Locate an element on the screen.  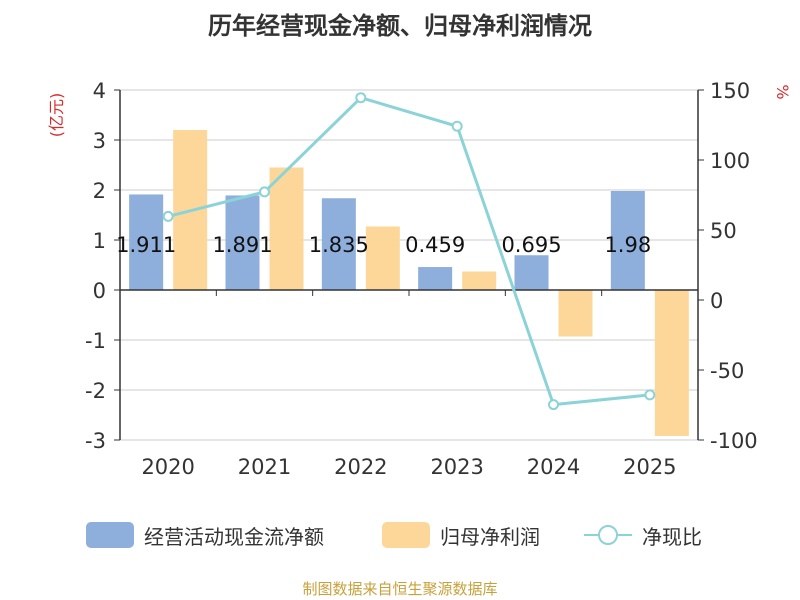
right-axis-title: % is located at coordinates (782, 91).